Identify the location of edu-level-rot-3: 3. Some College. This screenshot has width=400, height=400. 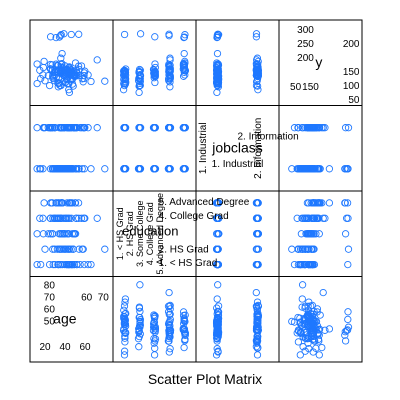
(140, 233).